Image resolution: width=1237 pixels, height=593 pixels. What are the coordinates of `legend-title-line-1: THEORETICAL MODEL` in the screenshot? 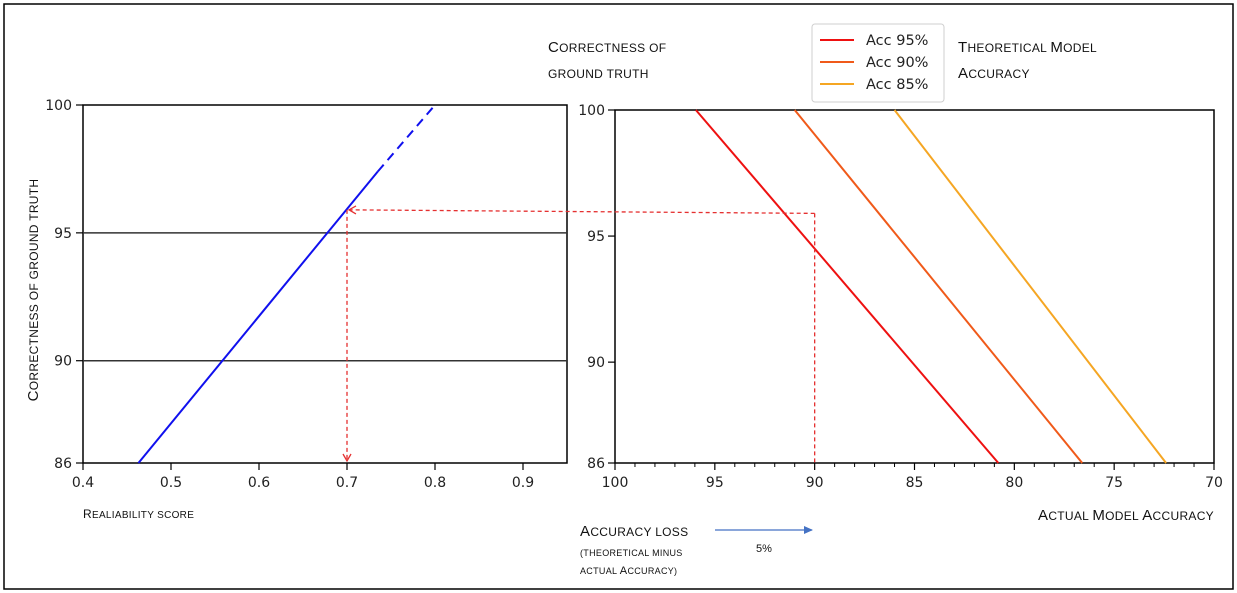 It's located at (1027, 47).